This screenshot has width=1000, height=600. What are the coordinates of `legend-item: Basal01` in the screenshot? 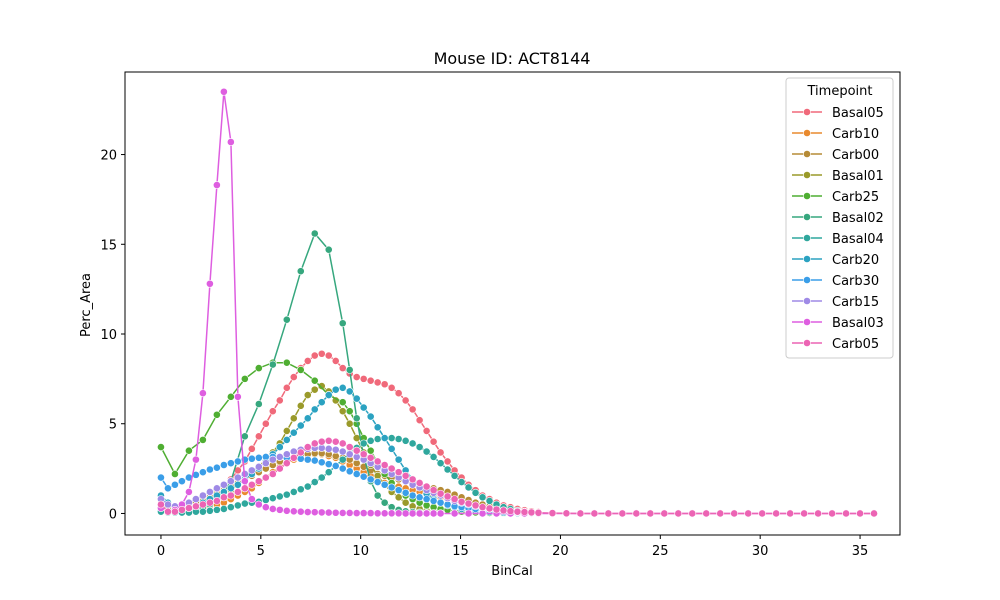 It's located at (838, 176).